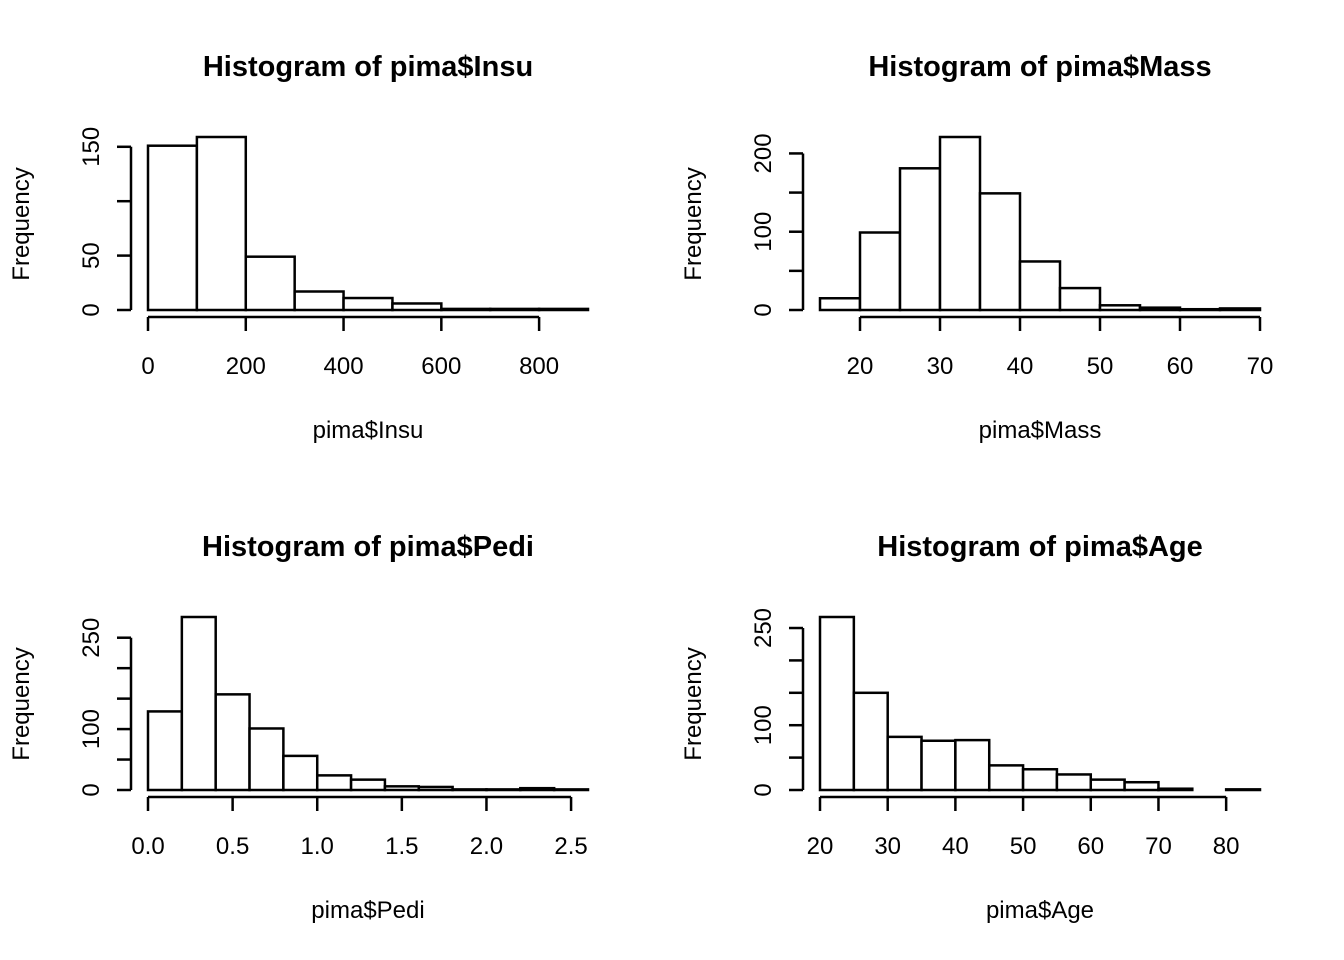 This screenshot has height=960, width=1344. What do you see at coordinates (147, 846) in the screenshot?
I see `x-tick-label: 0.0` at bounding box center [147, 846].